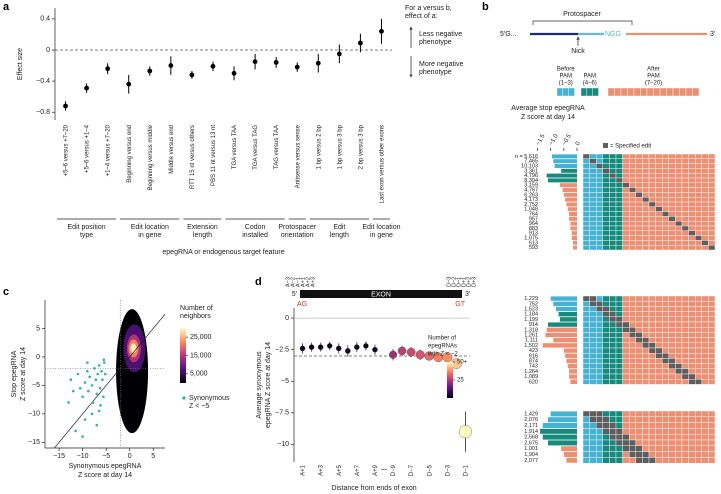 The image size is (721, 494). Describe the element at coordinates (566, 84) in the screenshot. I see `region-label: (1–3)` at that location.